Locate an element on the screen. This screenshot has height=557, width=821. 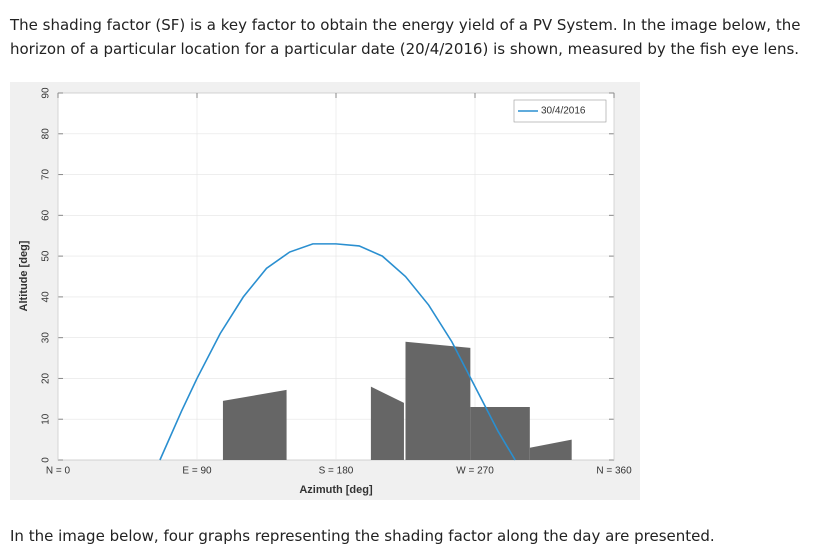
y-tick-label: 80 is located at coordinates (46, 134).